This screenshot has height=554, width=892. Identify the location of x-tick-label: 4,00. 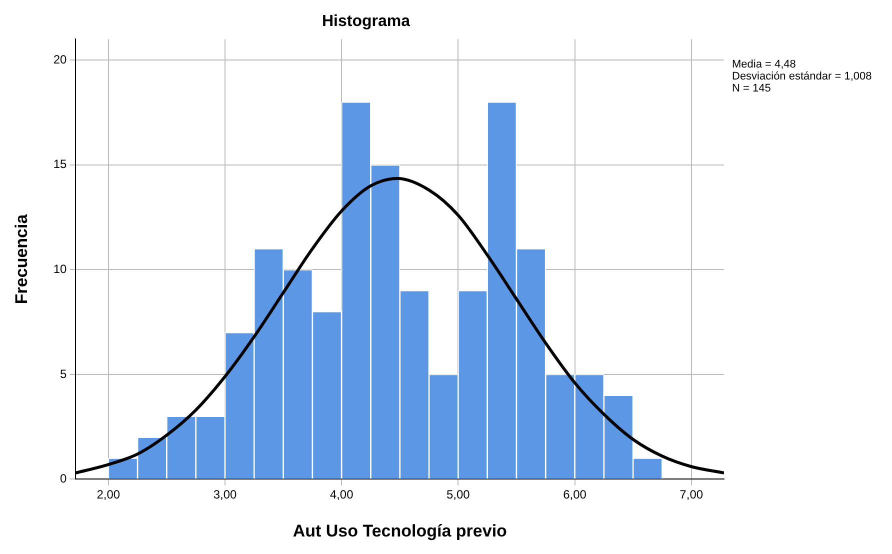
(342, 495).